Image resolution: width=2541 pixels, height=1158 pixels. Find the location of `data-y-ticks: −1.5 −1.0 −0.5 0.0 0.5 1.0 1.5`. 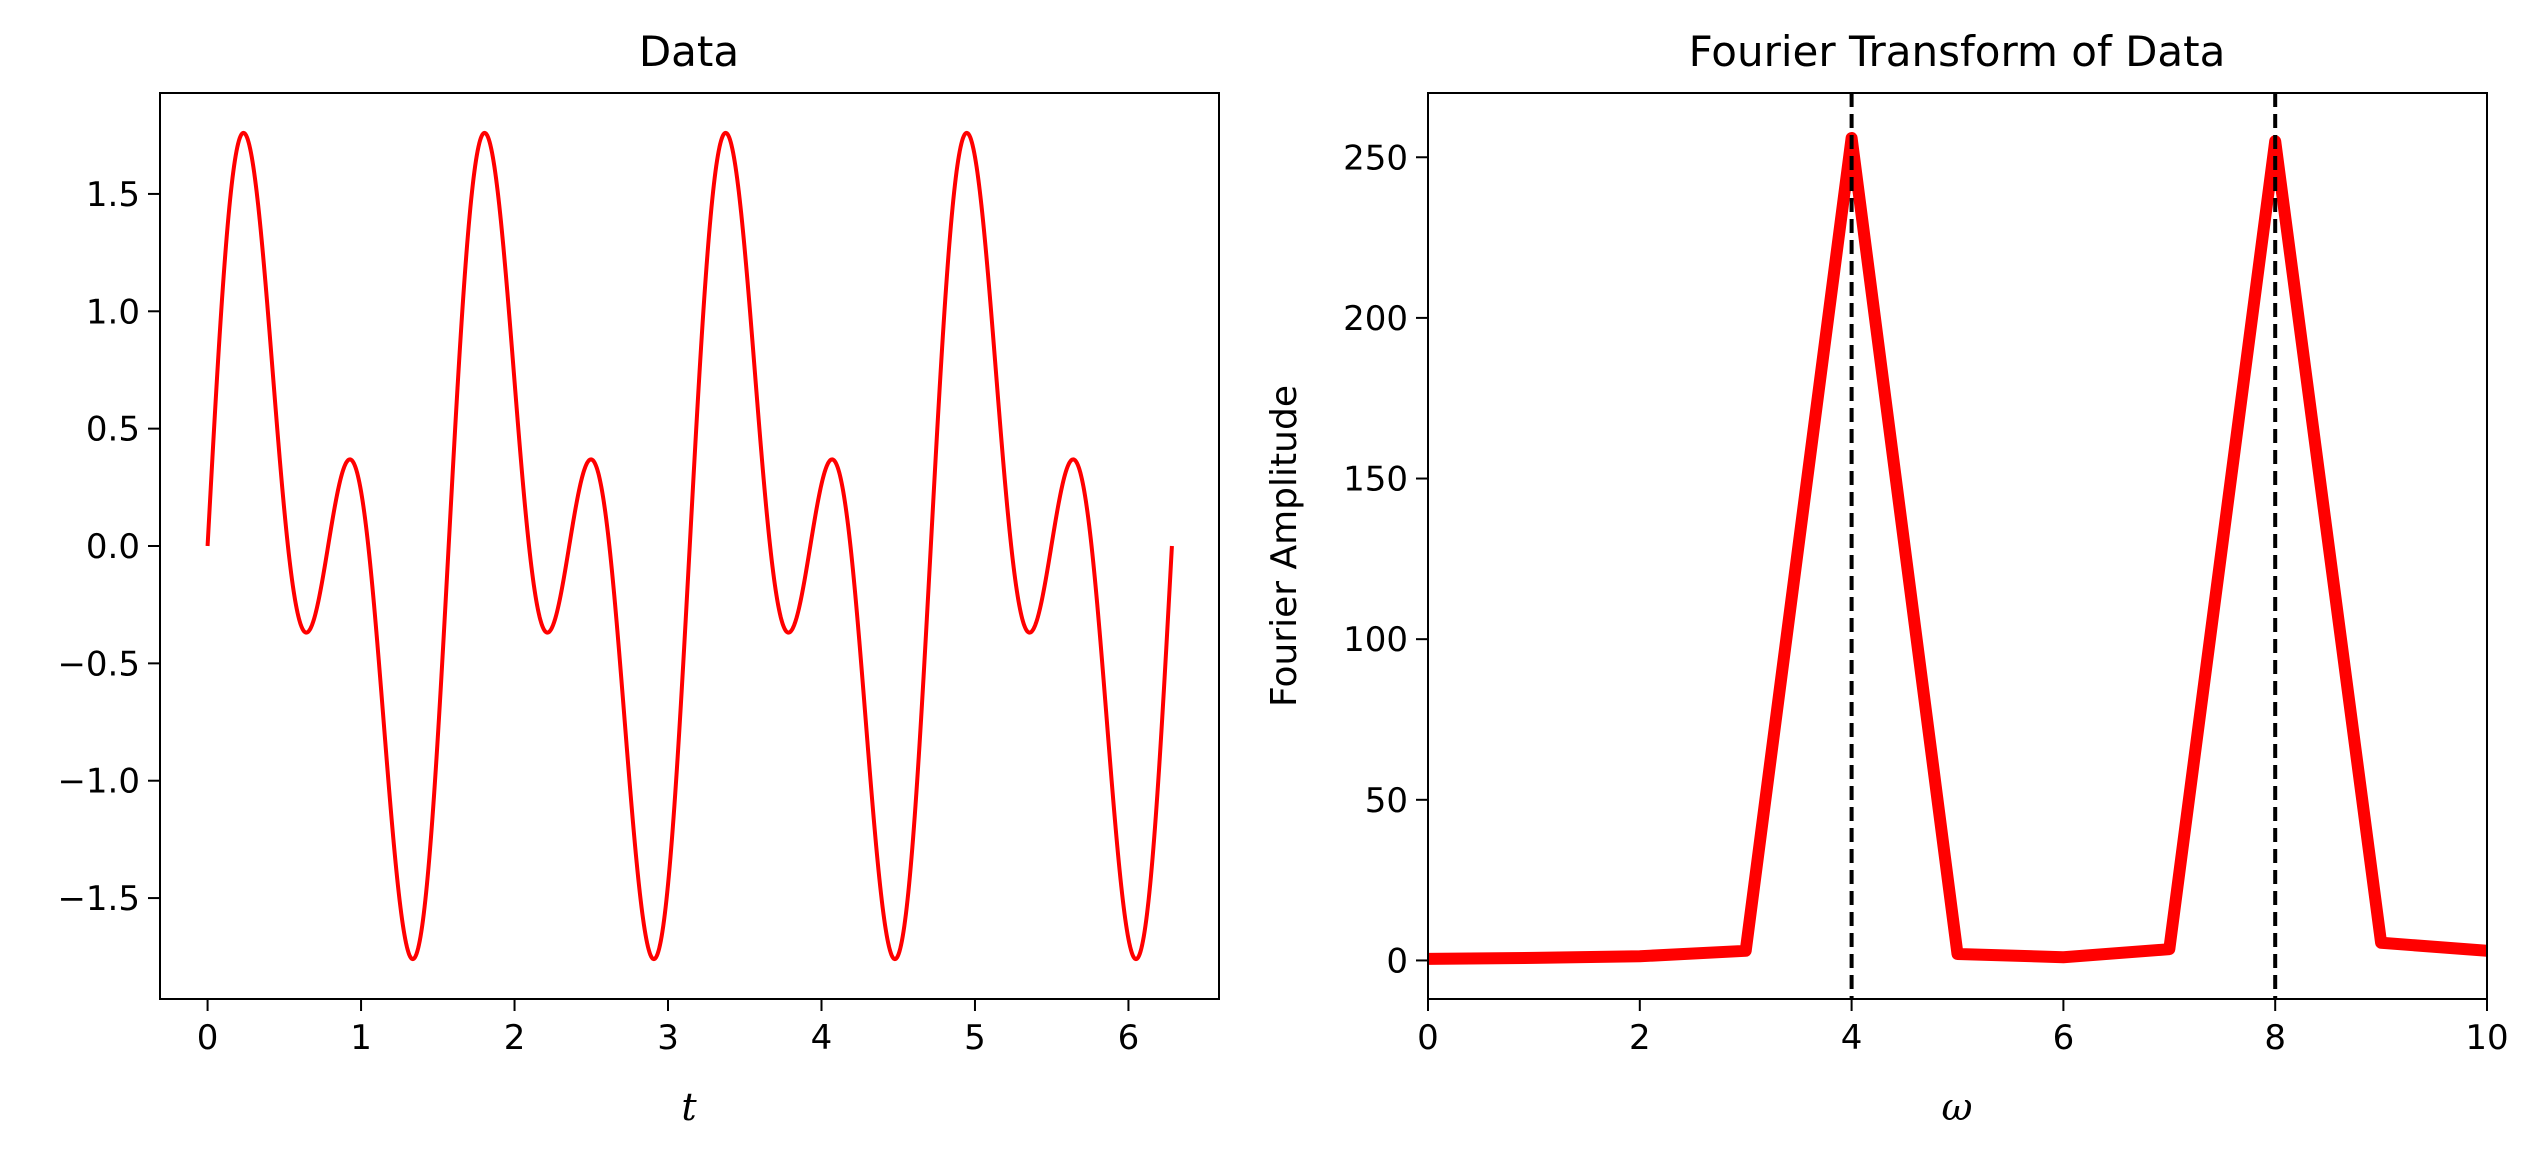

data-y-ticks: −1.5 −1.0 −0.5 0.0 0.5 1.0 1.5 is located at coordinates (108, 547).